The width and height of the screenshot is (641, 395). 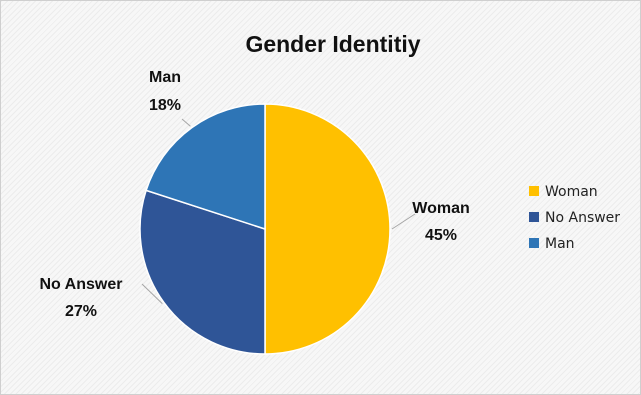 I want to click on data-label-woman-percent: 45%, so click(x=441, y=235).